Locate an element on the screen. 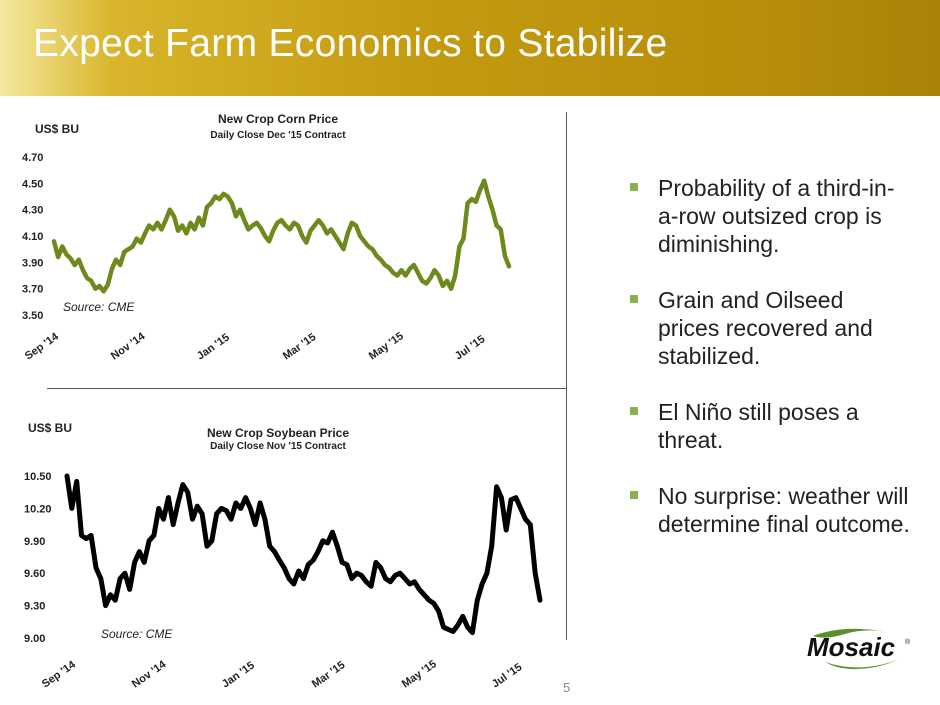 The image size is (940, 705). vertical-divider is located at coordinates (566, 376).